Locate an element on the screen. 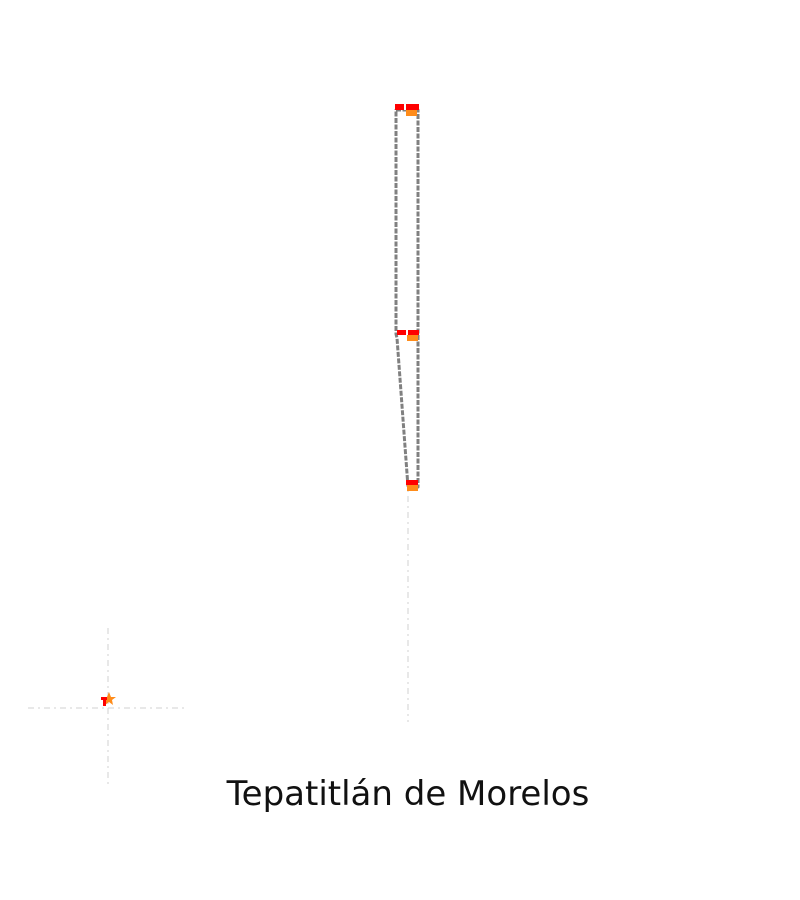 This screenshot has height=900, width=800. marker-middle is located at coordinates (408, 335).